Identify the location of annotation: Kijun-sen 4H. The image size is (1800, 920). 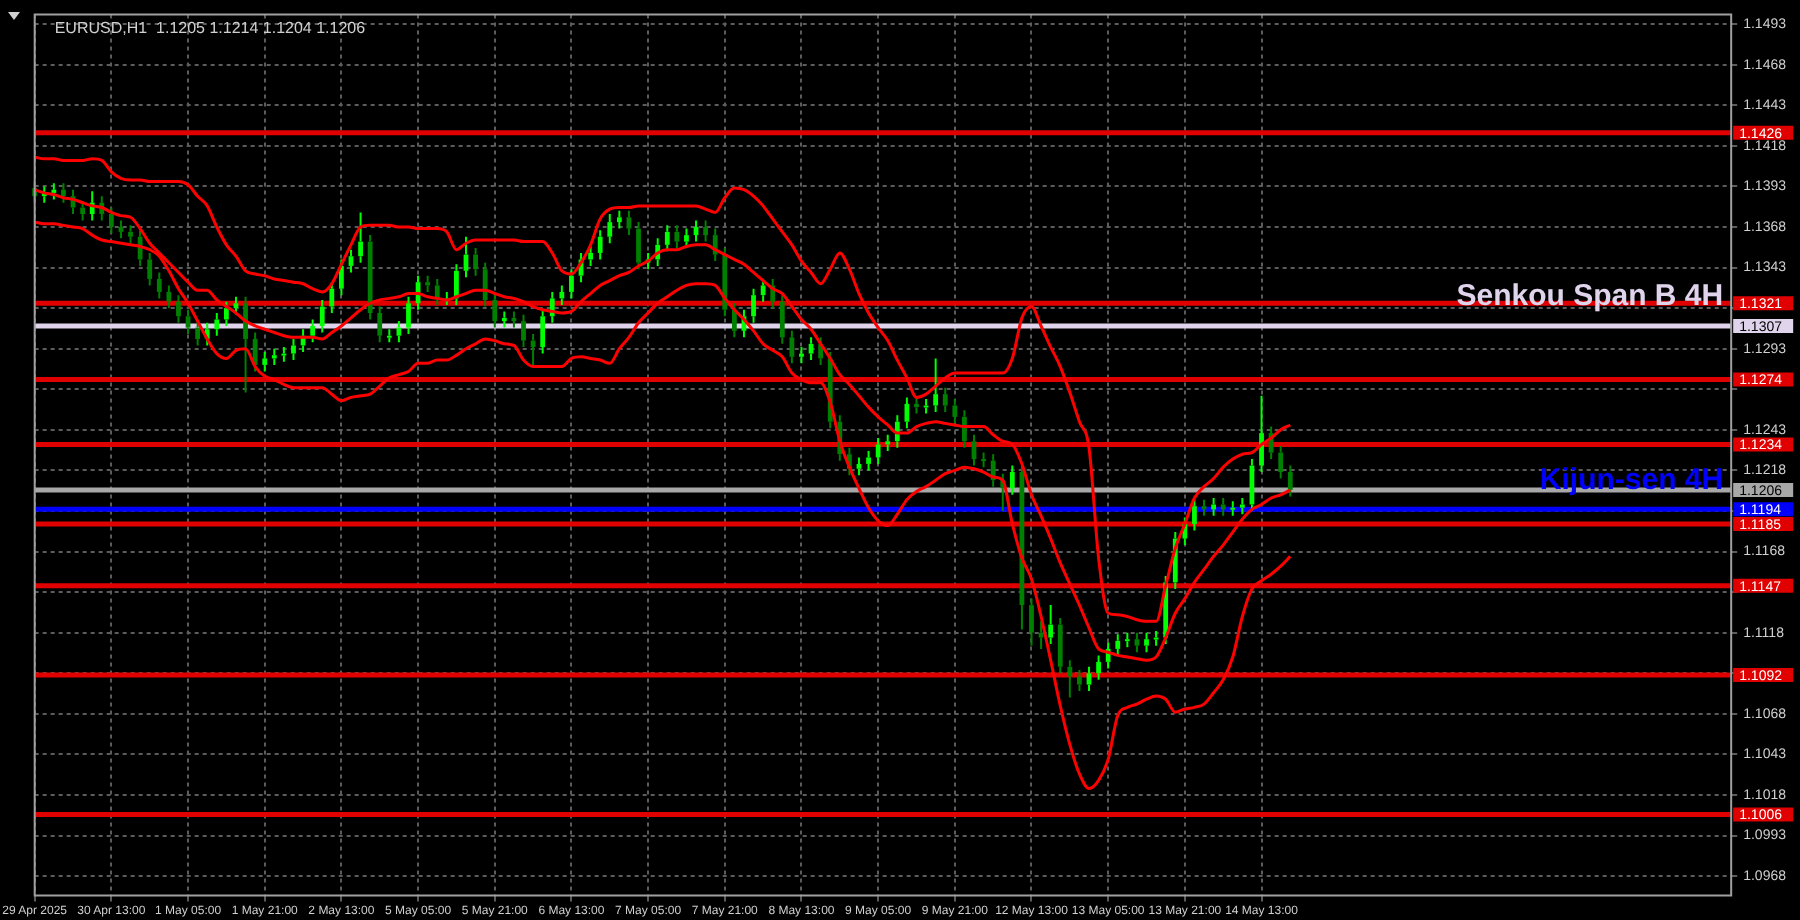
(1631, 479).